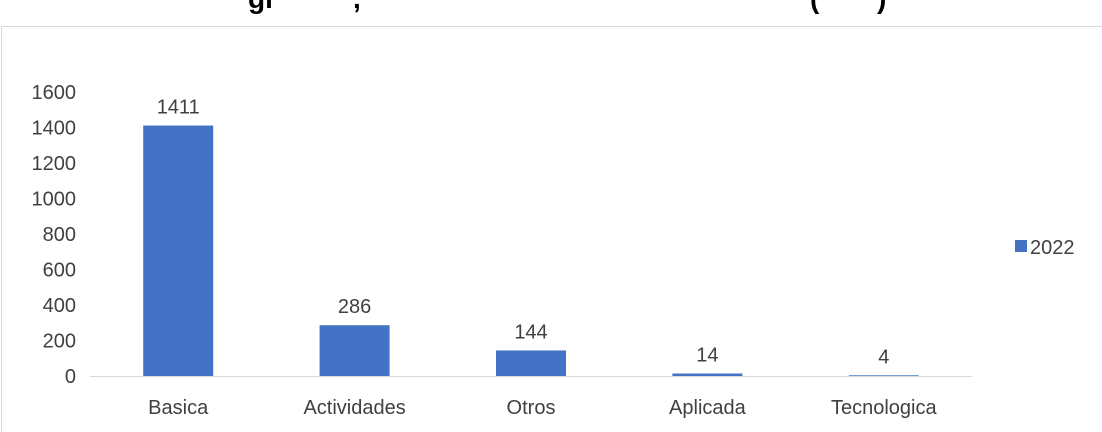 The width and height of the screenshot is (1102, 432). What do you see at coordinates (884, 408) in the screenshot?
I see `x-tick-label-tecnologica: Tecnologica` at bounding box center [884, 408].